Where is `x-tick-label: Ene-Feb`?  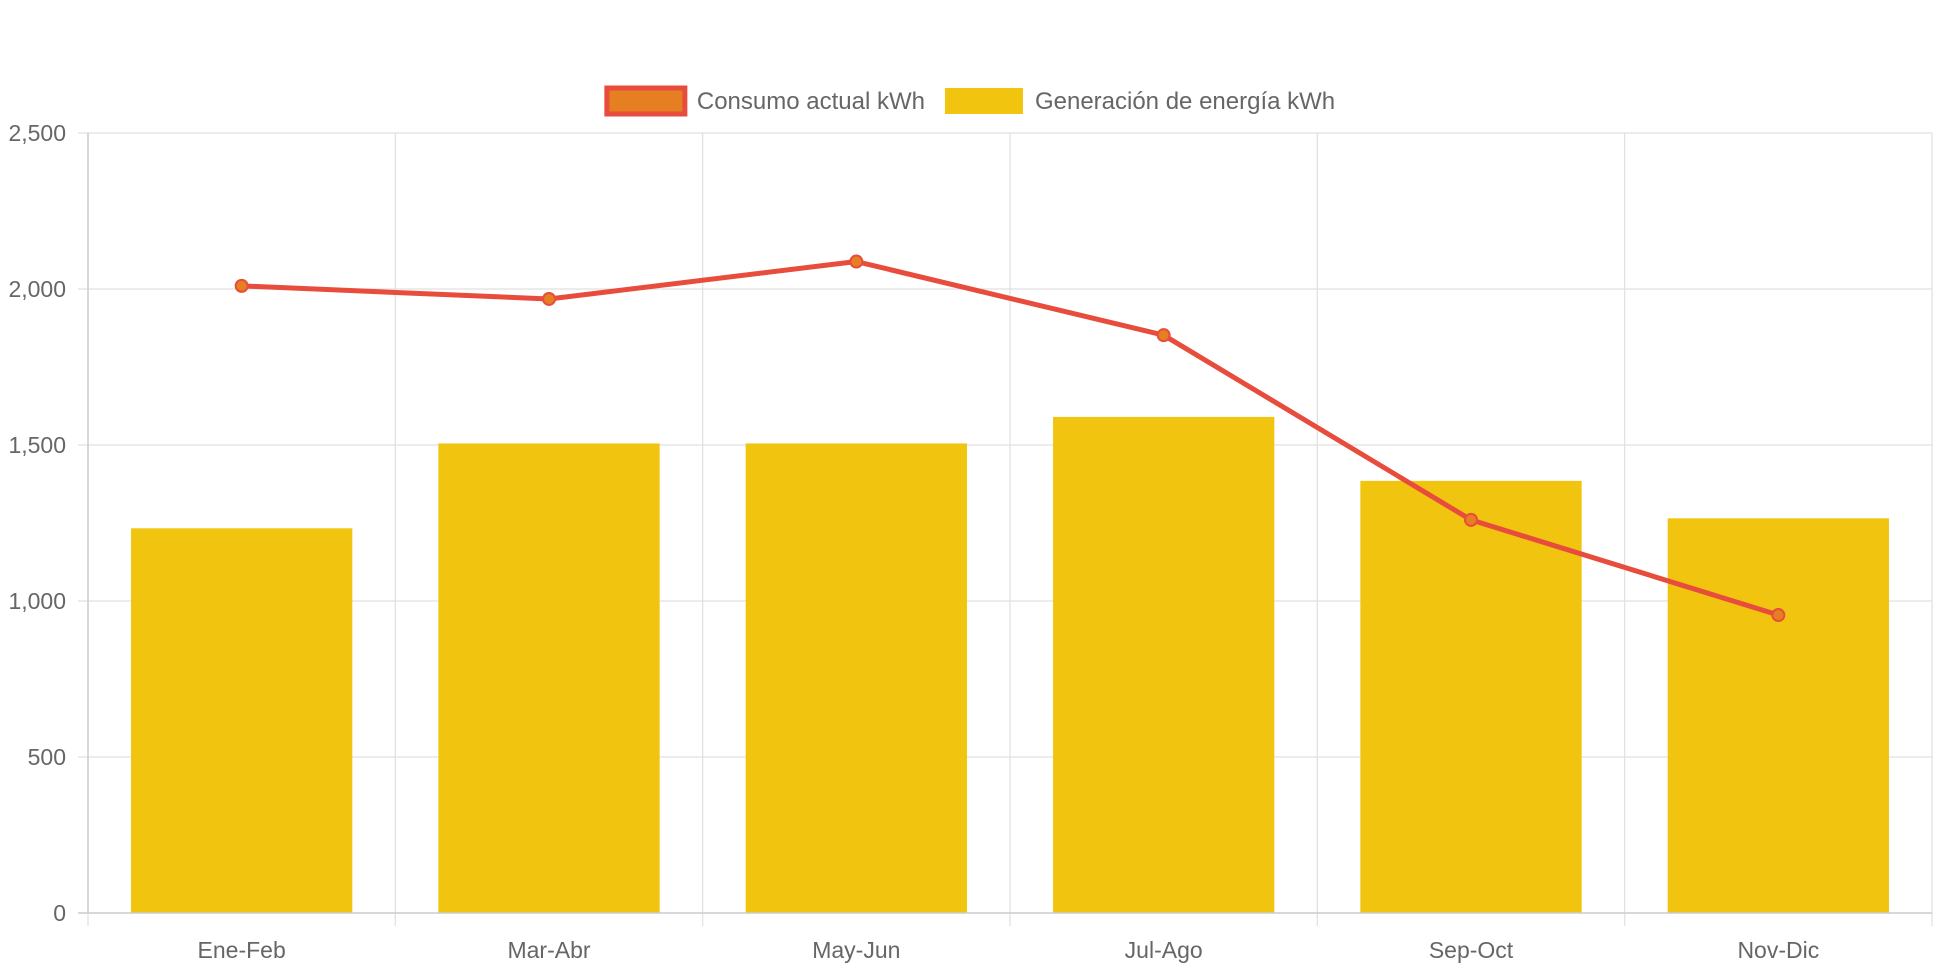 x-tick-label: Ene-Feb is located at coordinates (242, 950).